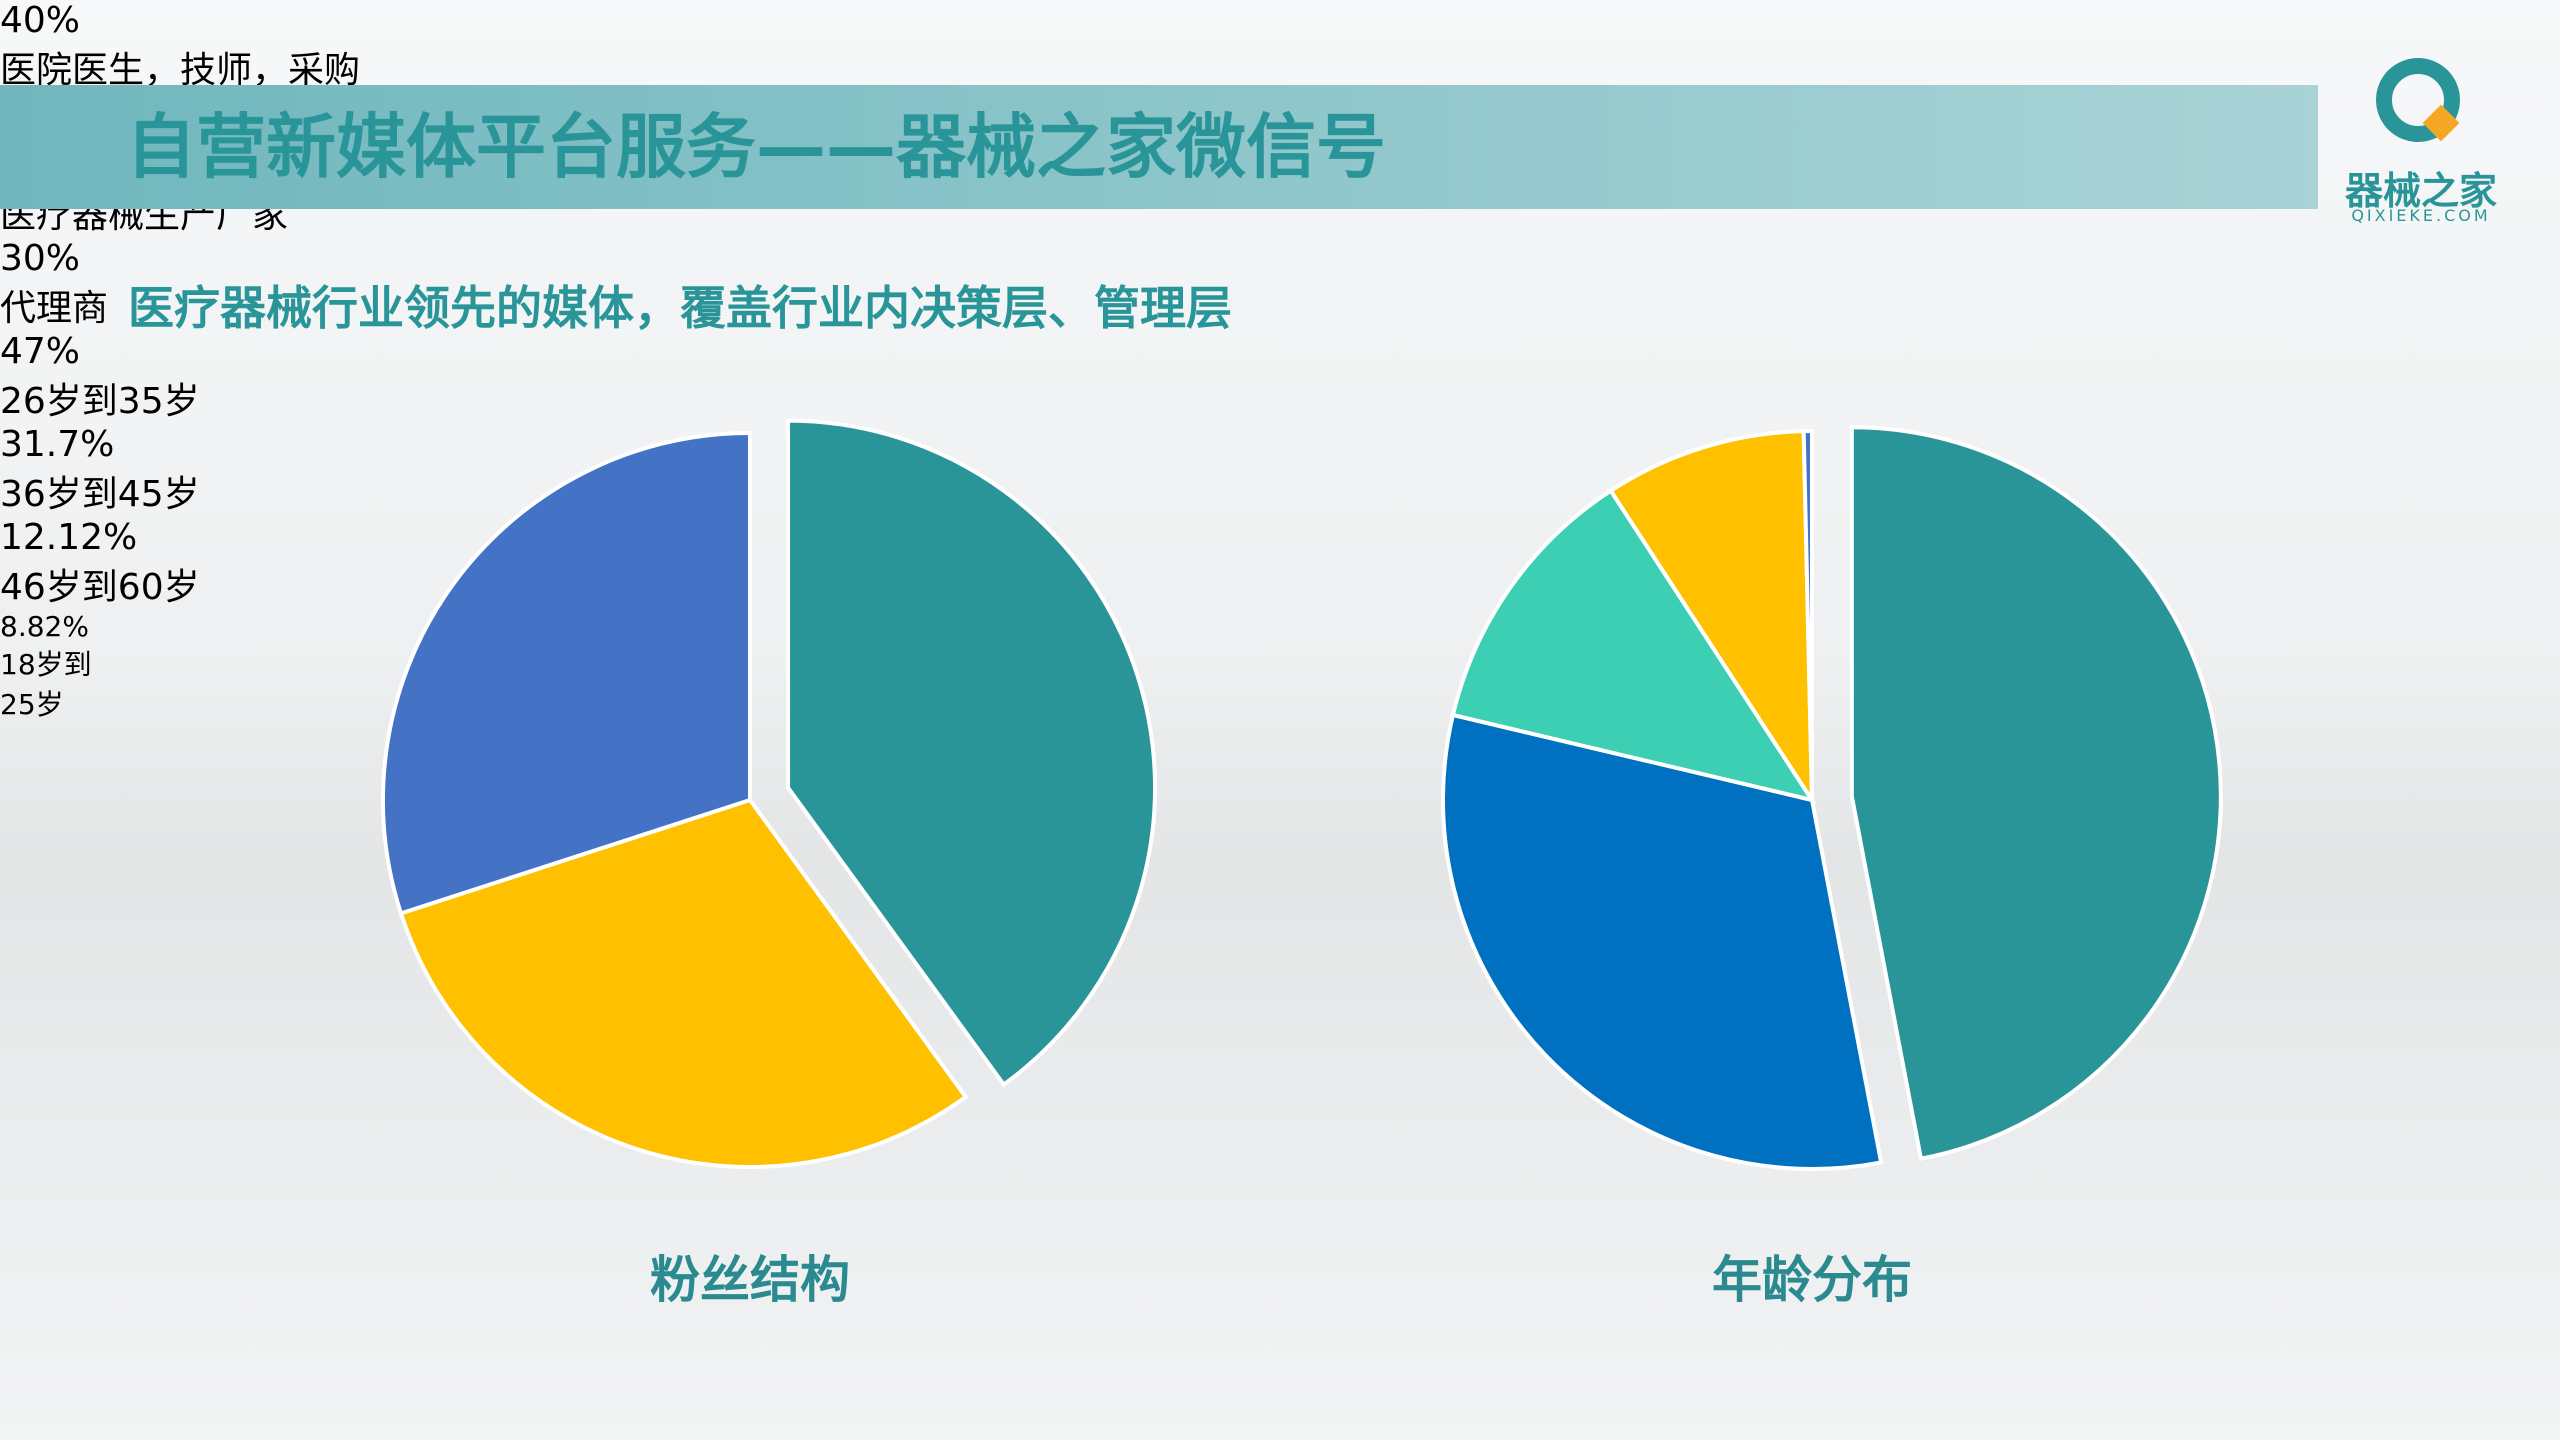 This screenshot has width=2560, height=1440. What do you see at coordinates (180, 284) in the screenshot?
I see `slice-label: 30% 代理商` at bounding box center [180, 284].